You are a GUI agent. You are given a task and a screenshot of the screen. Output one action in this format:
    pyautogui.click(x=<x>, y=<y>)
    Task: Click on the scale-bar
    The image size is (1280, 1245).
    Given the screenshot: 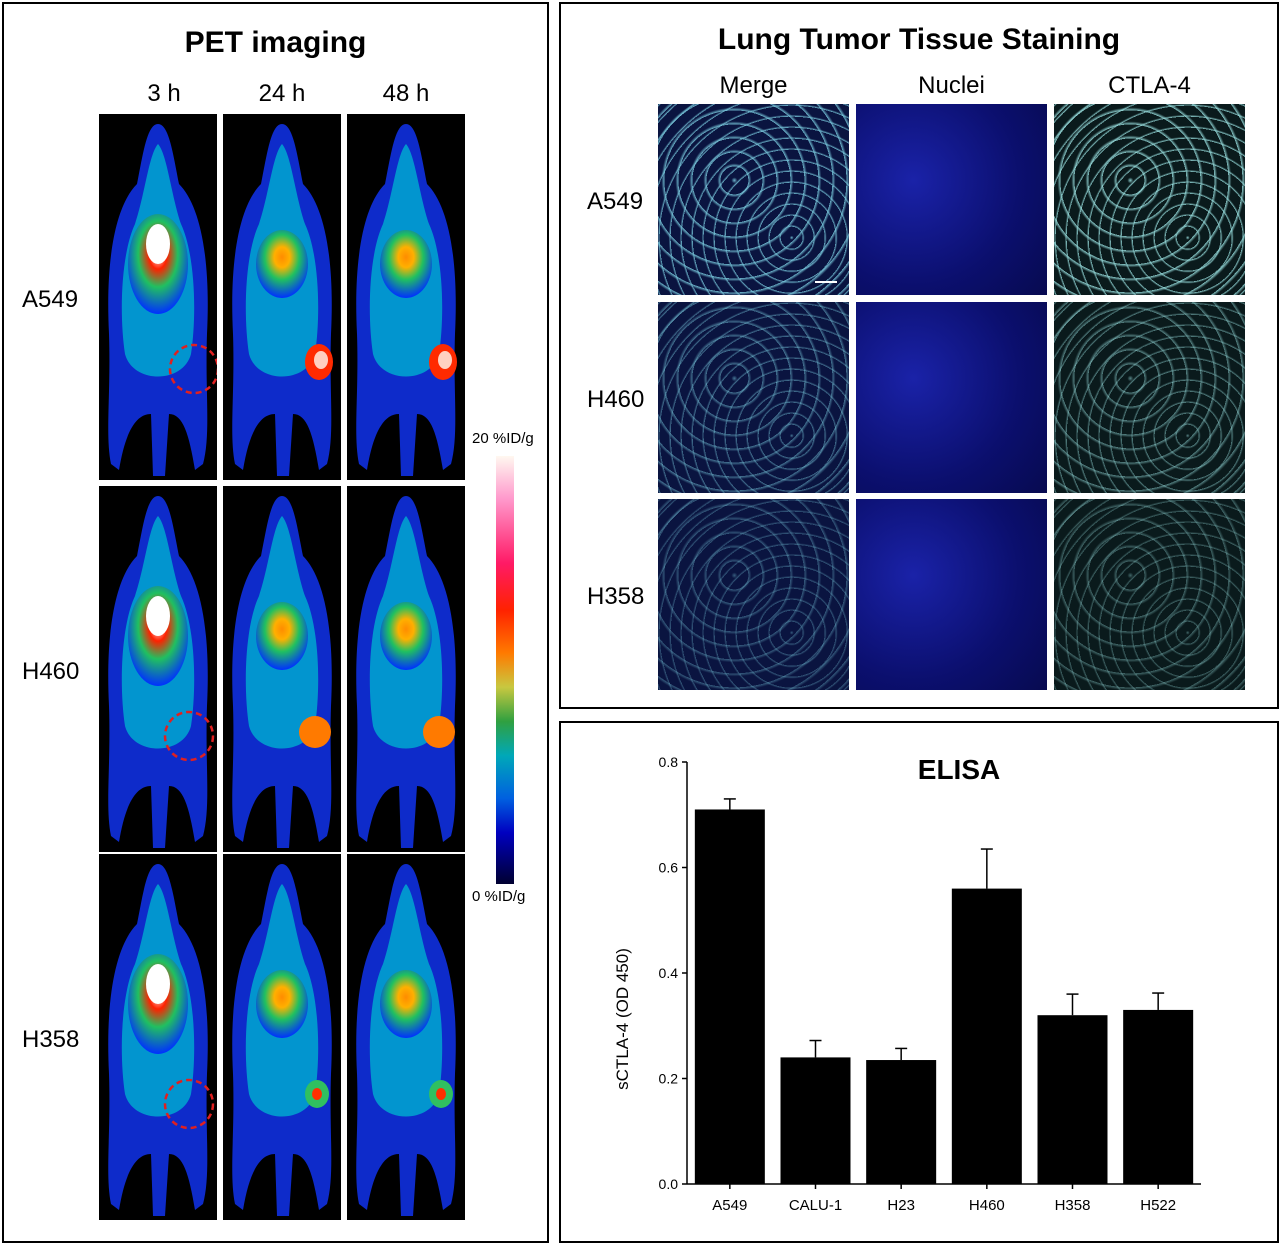 What is the action you would take?
    pyautogui.click(x=826, y=282)
    